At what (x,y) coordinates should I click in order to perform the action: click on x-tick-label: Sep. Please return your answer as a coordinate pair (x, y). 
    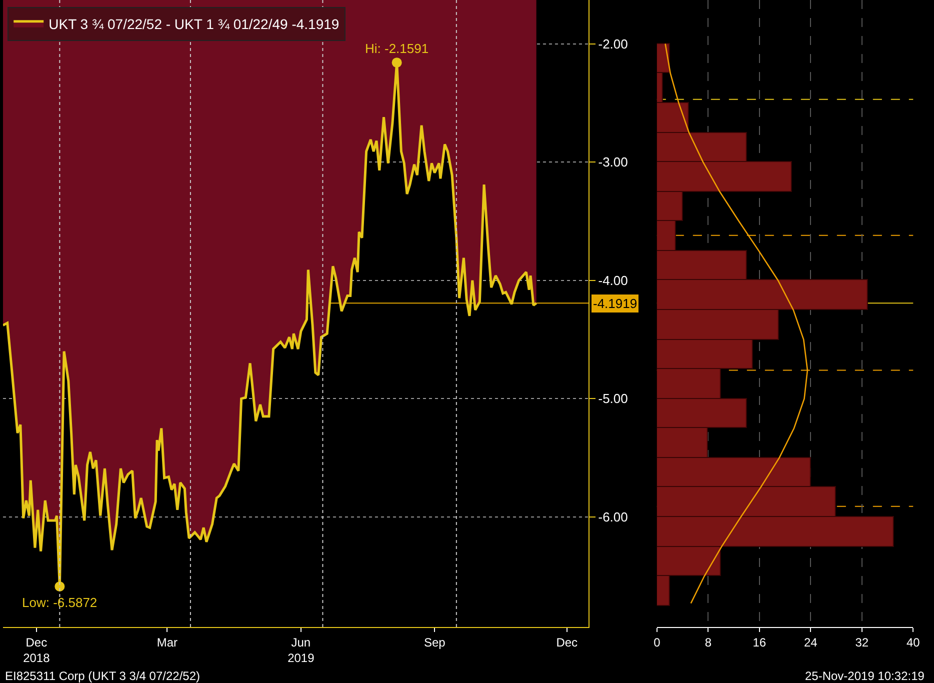
    Looking at the image, I should click on (435, 642).